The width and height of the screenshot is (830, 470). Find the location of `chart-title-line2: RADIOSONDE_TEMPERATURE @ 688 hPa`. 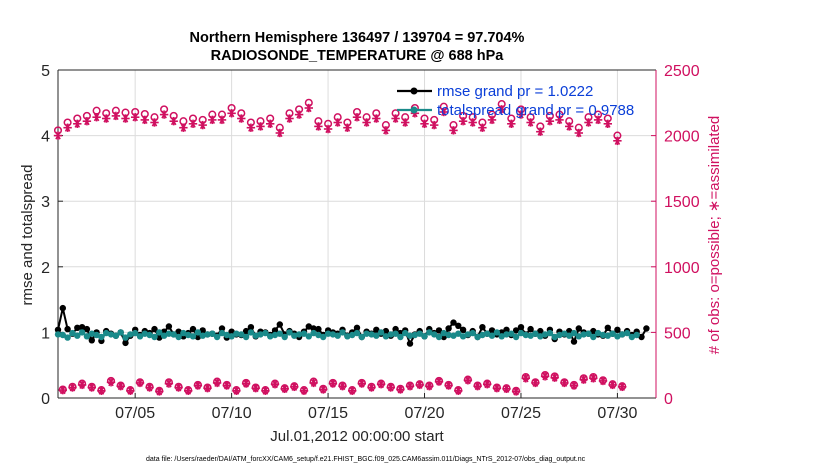

chart-title-line2: RADIOSONDE_TEMPERATURE @ 688 hPa is located at coordinates (358, 56).